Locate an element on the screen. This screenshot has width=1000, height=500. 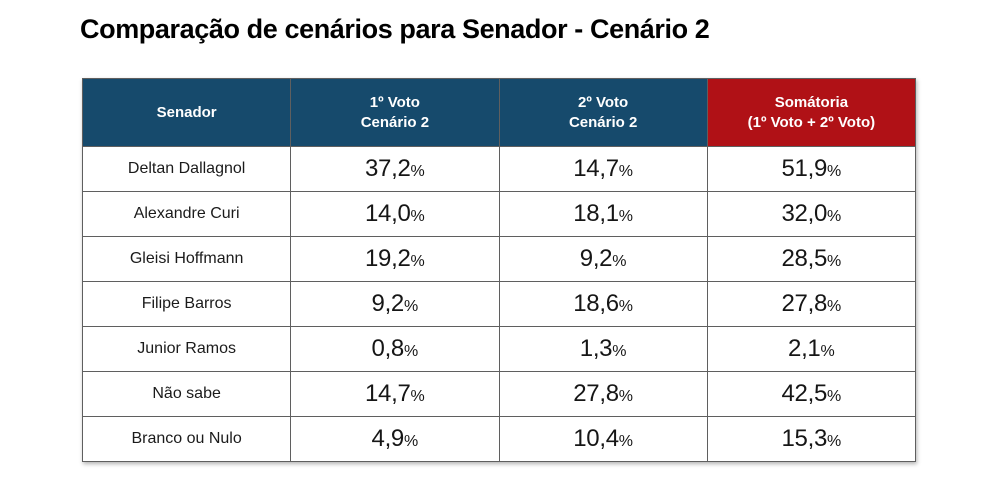
column-header-label: Somátoria (1º Voto + 2º Voto) is located at coordinates (811, 112).